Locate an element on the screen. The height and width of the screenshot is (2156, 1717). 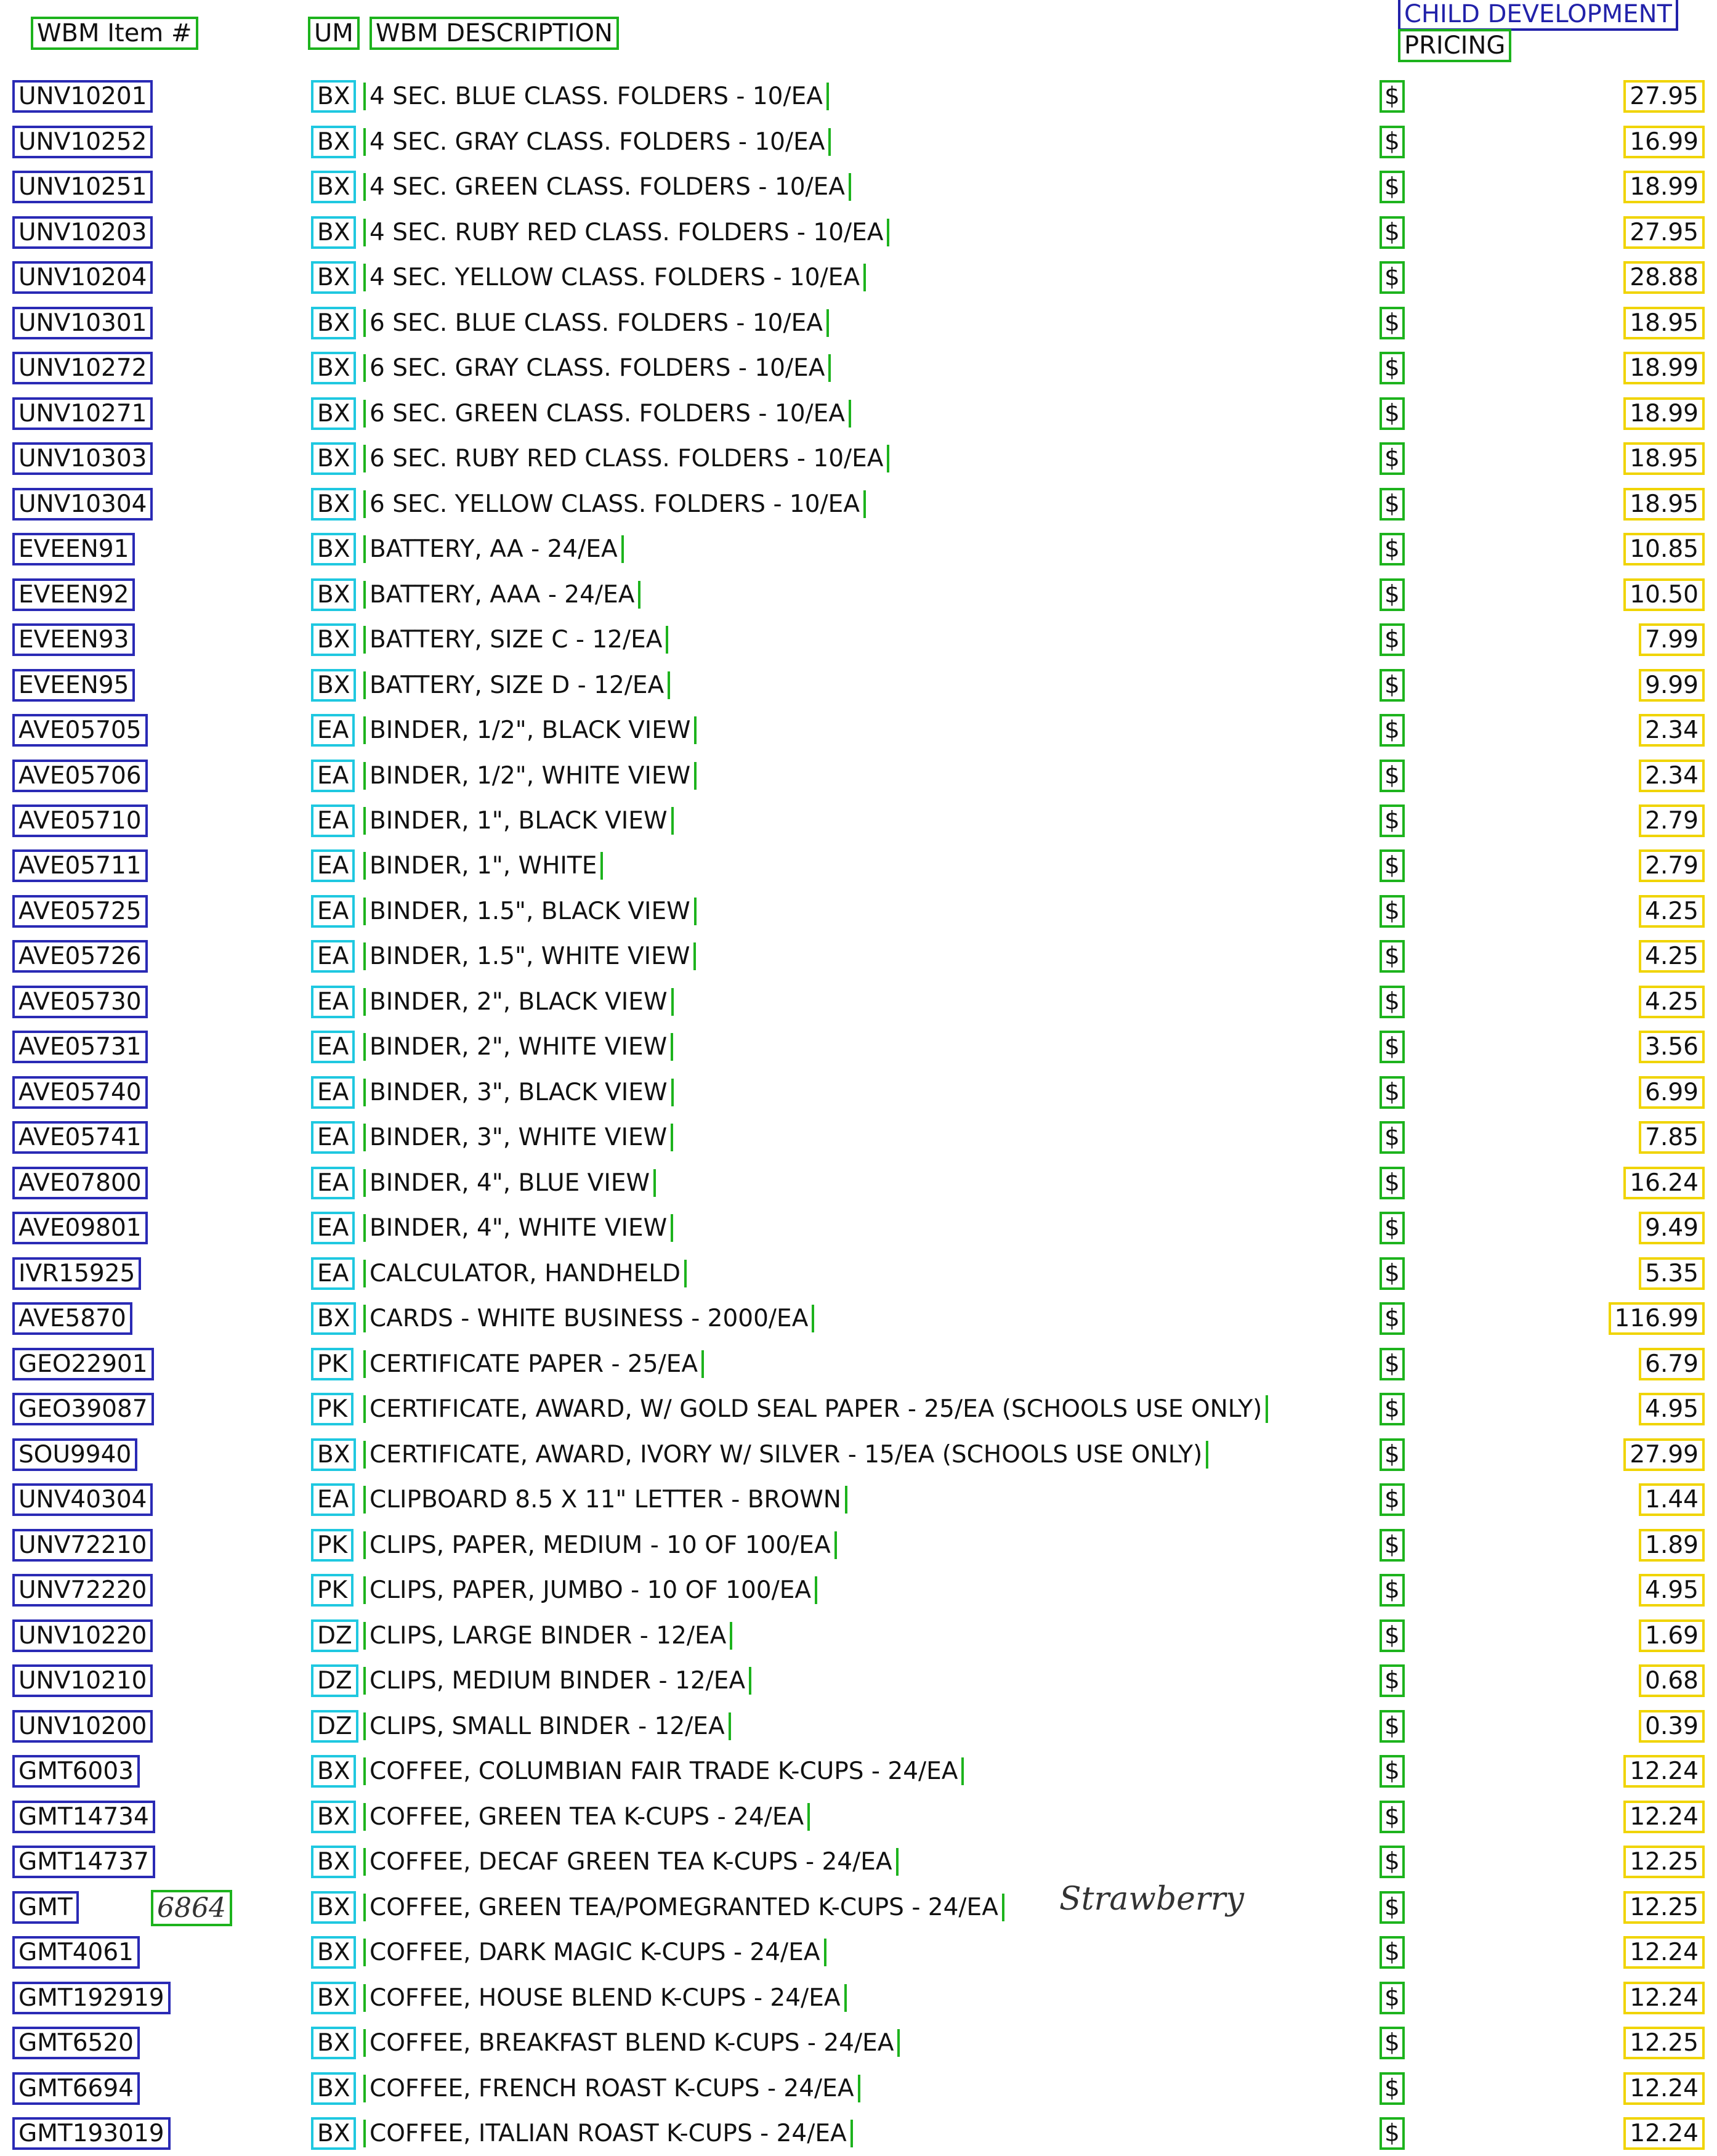
item-price: 18.95 is located at coordinates (1664, 459).